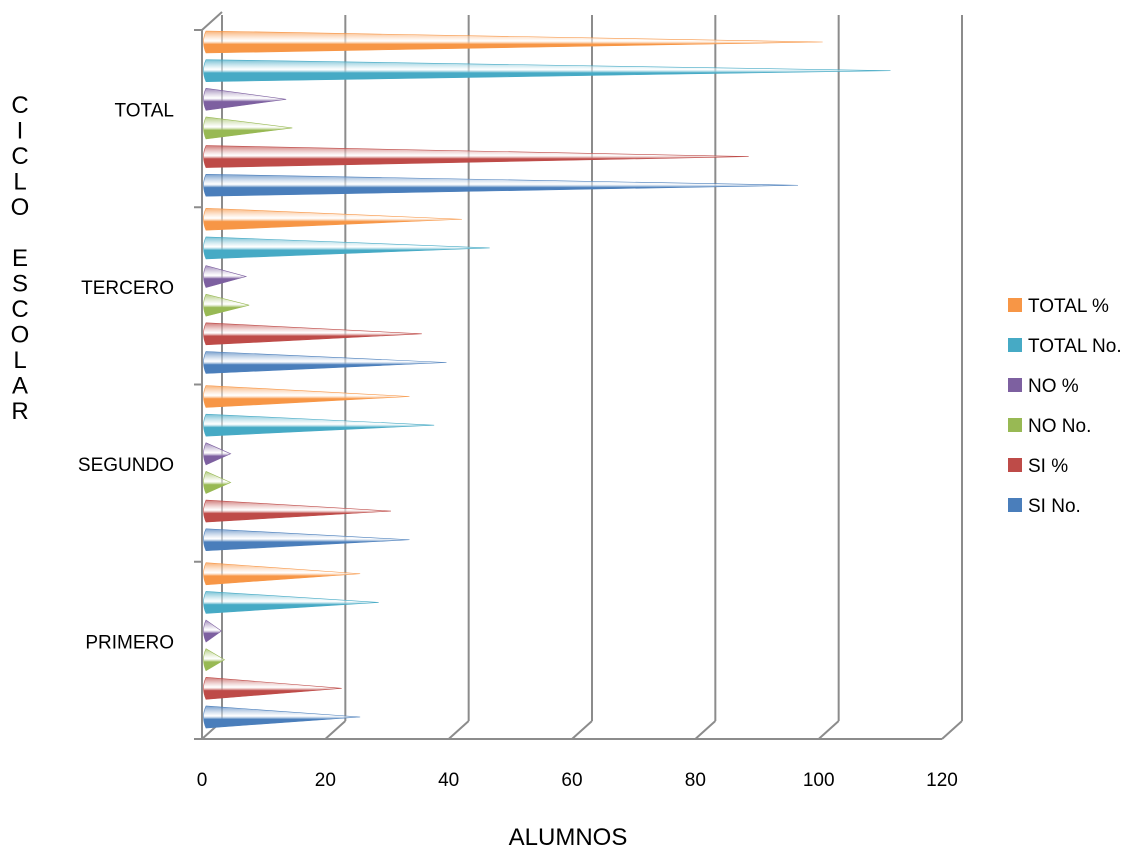 The width and height of the screenshot is (1144, 852). I want to click on legend-entry: SI No., so click(1054, 506).